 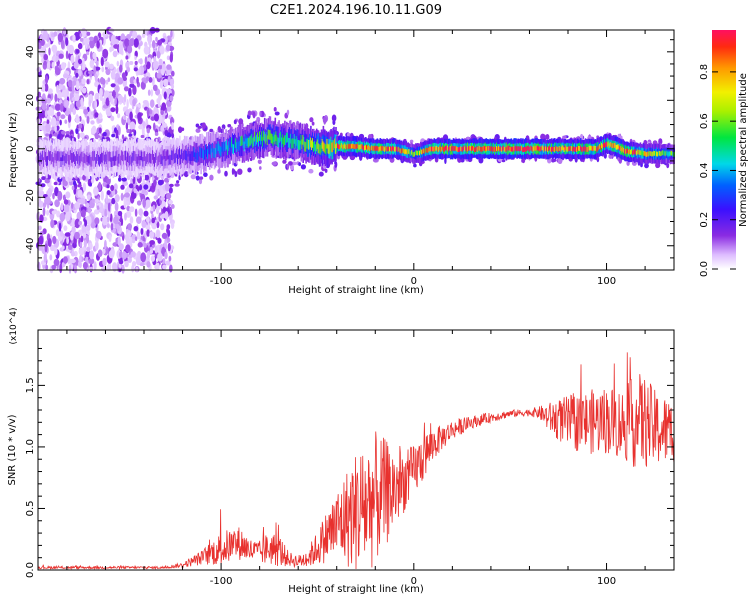 What do you see at coordinates (356, 10) in the screenshot?
I see `figure-title: C2E1.2024.196.10.11.G09` at bounding box center [356, 10].